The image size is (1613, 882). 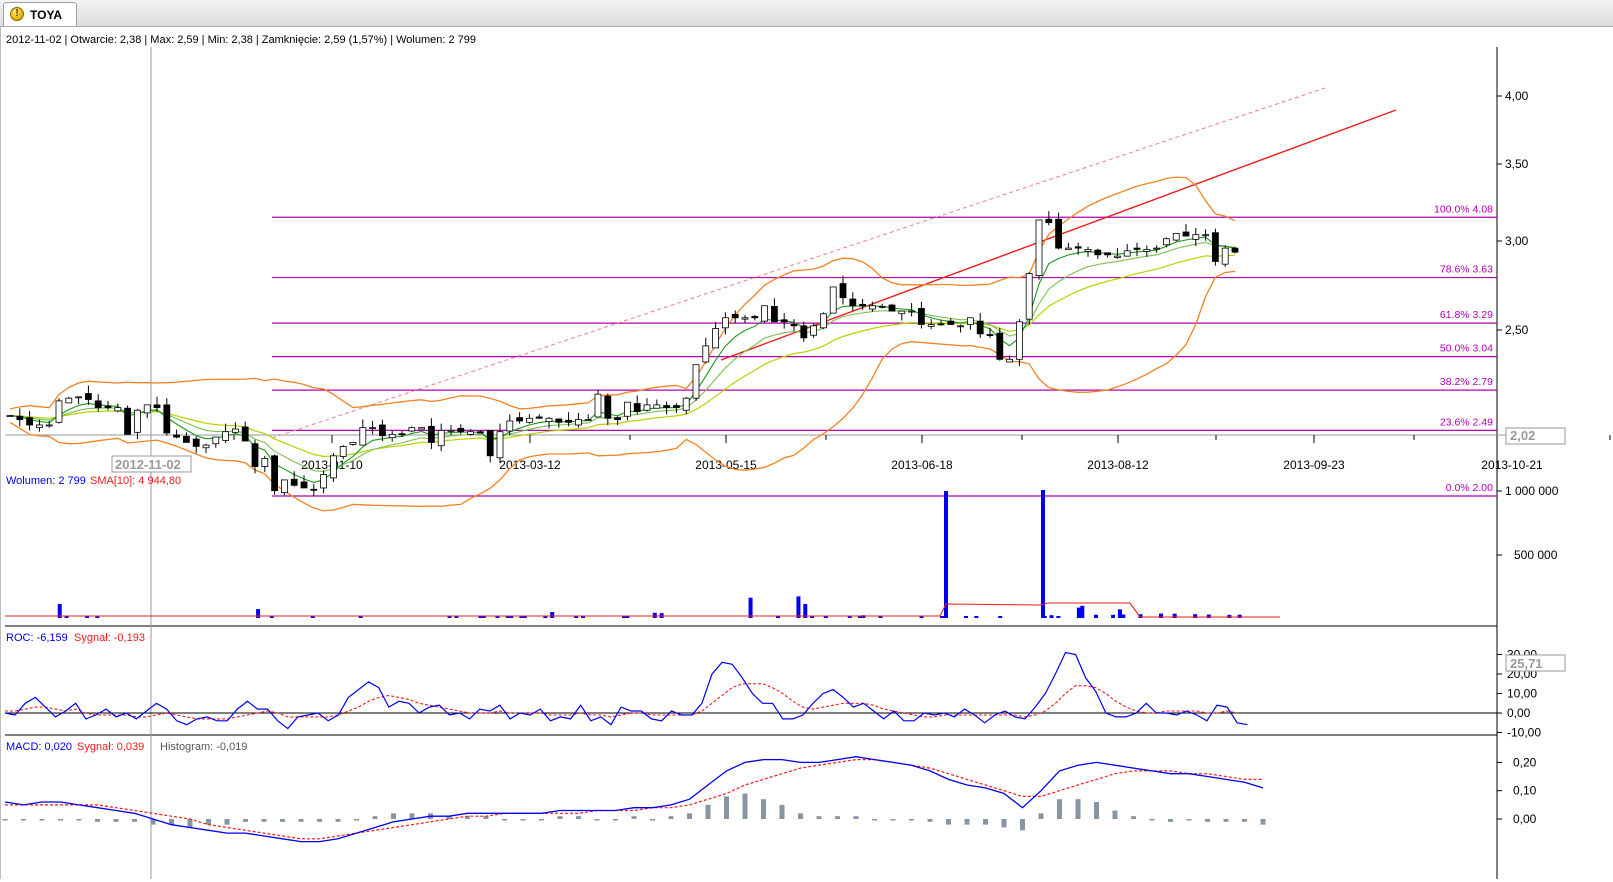 I want to click on tab-toya: ! TOYA, so click(x=40, y=14).